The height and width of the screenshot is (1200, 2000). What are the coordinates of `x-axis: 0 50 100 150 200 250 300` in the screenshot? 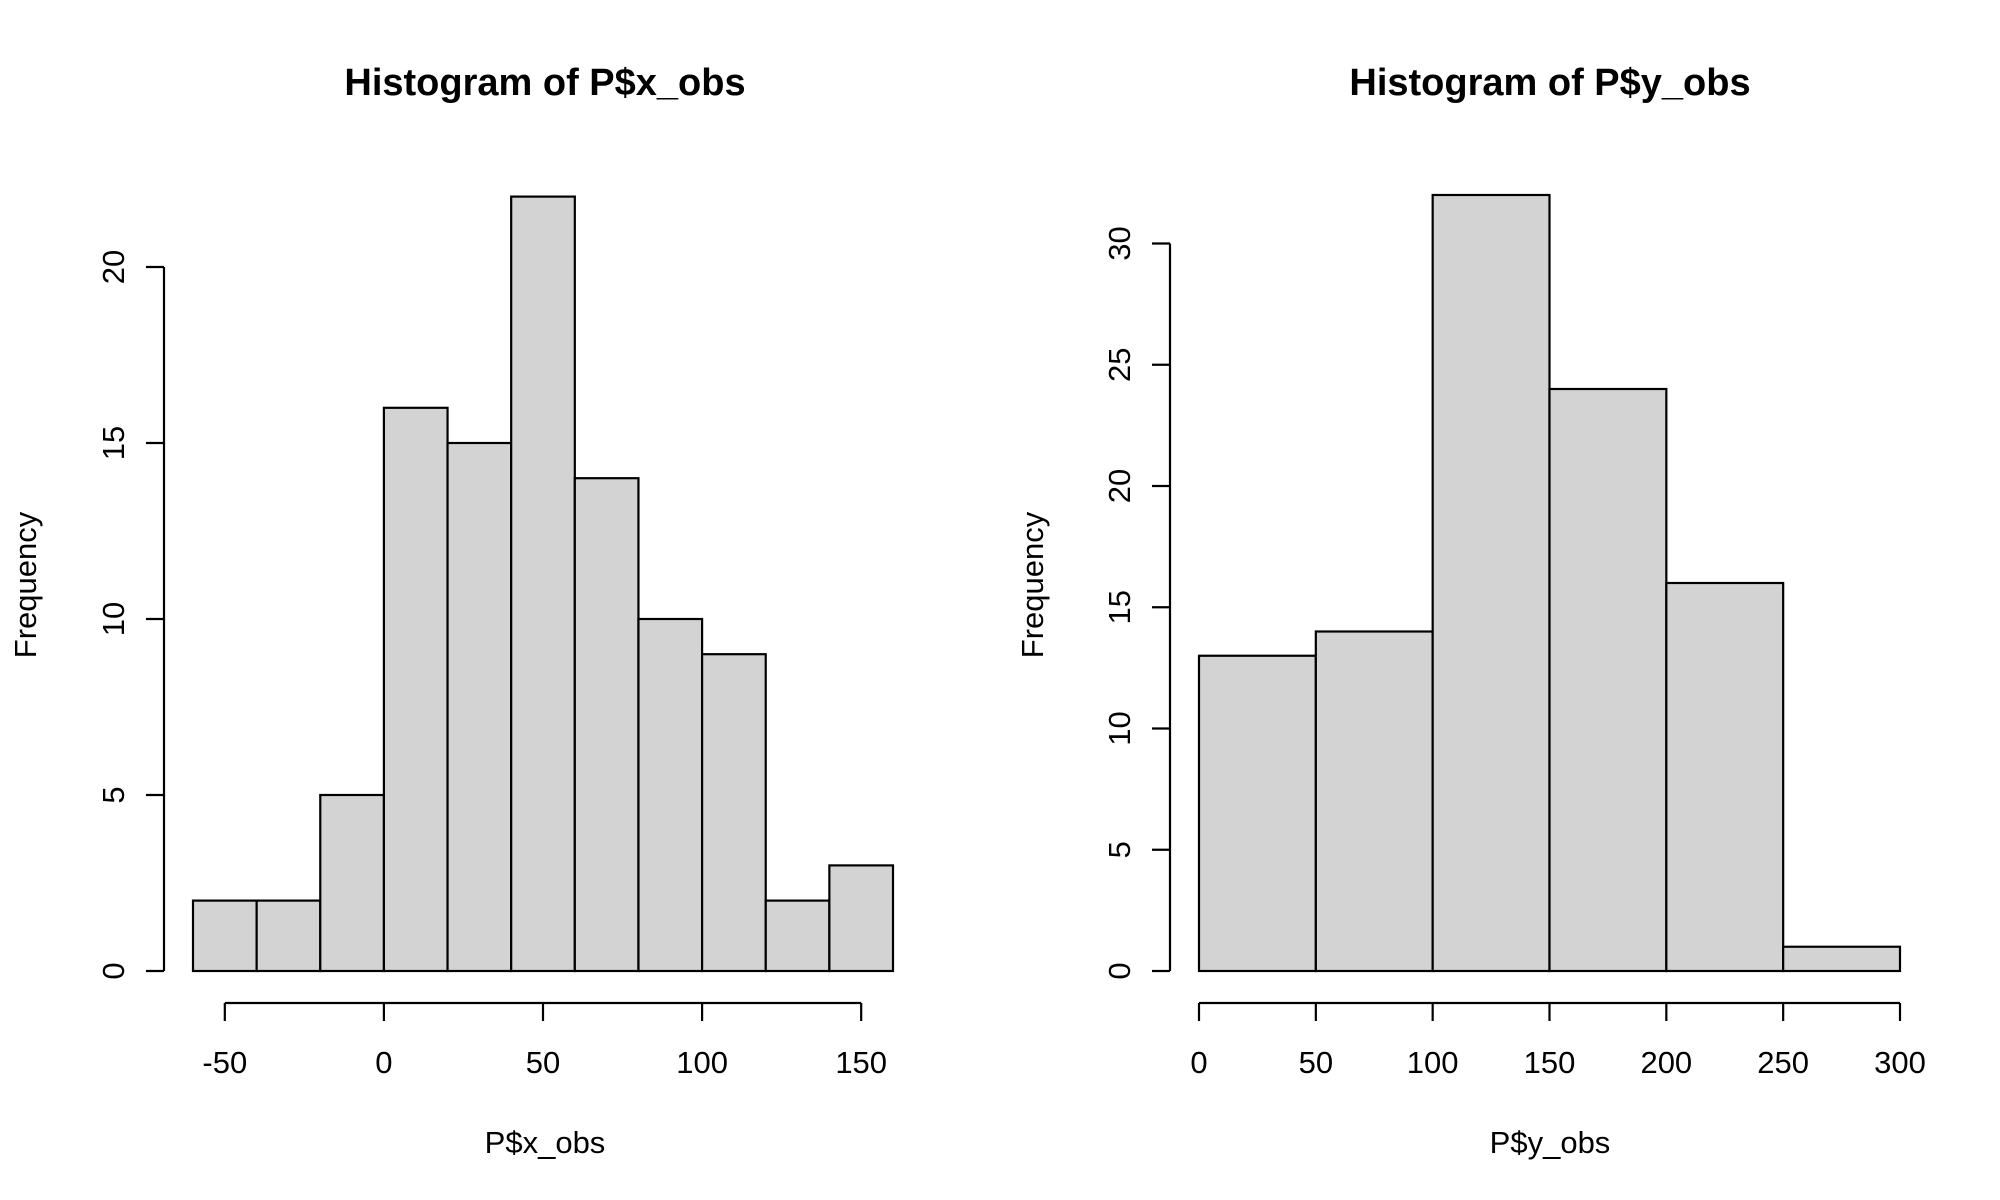 It's located at (1558, 1040).